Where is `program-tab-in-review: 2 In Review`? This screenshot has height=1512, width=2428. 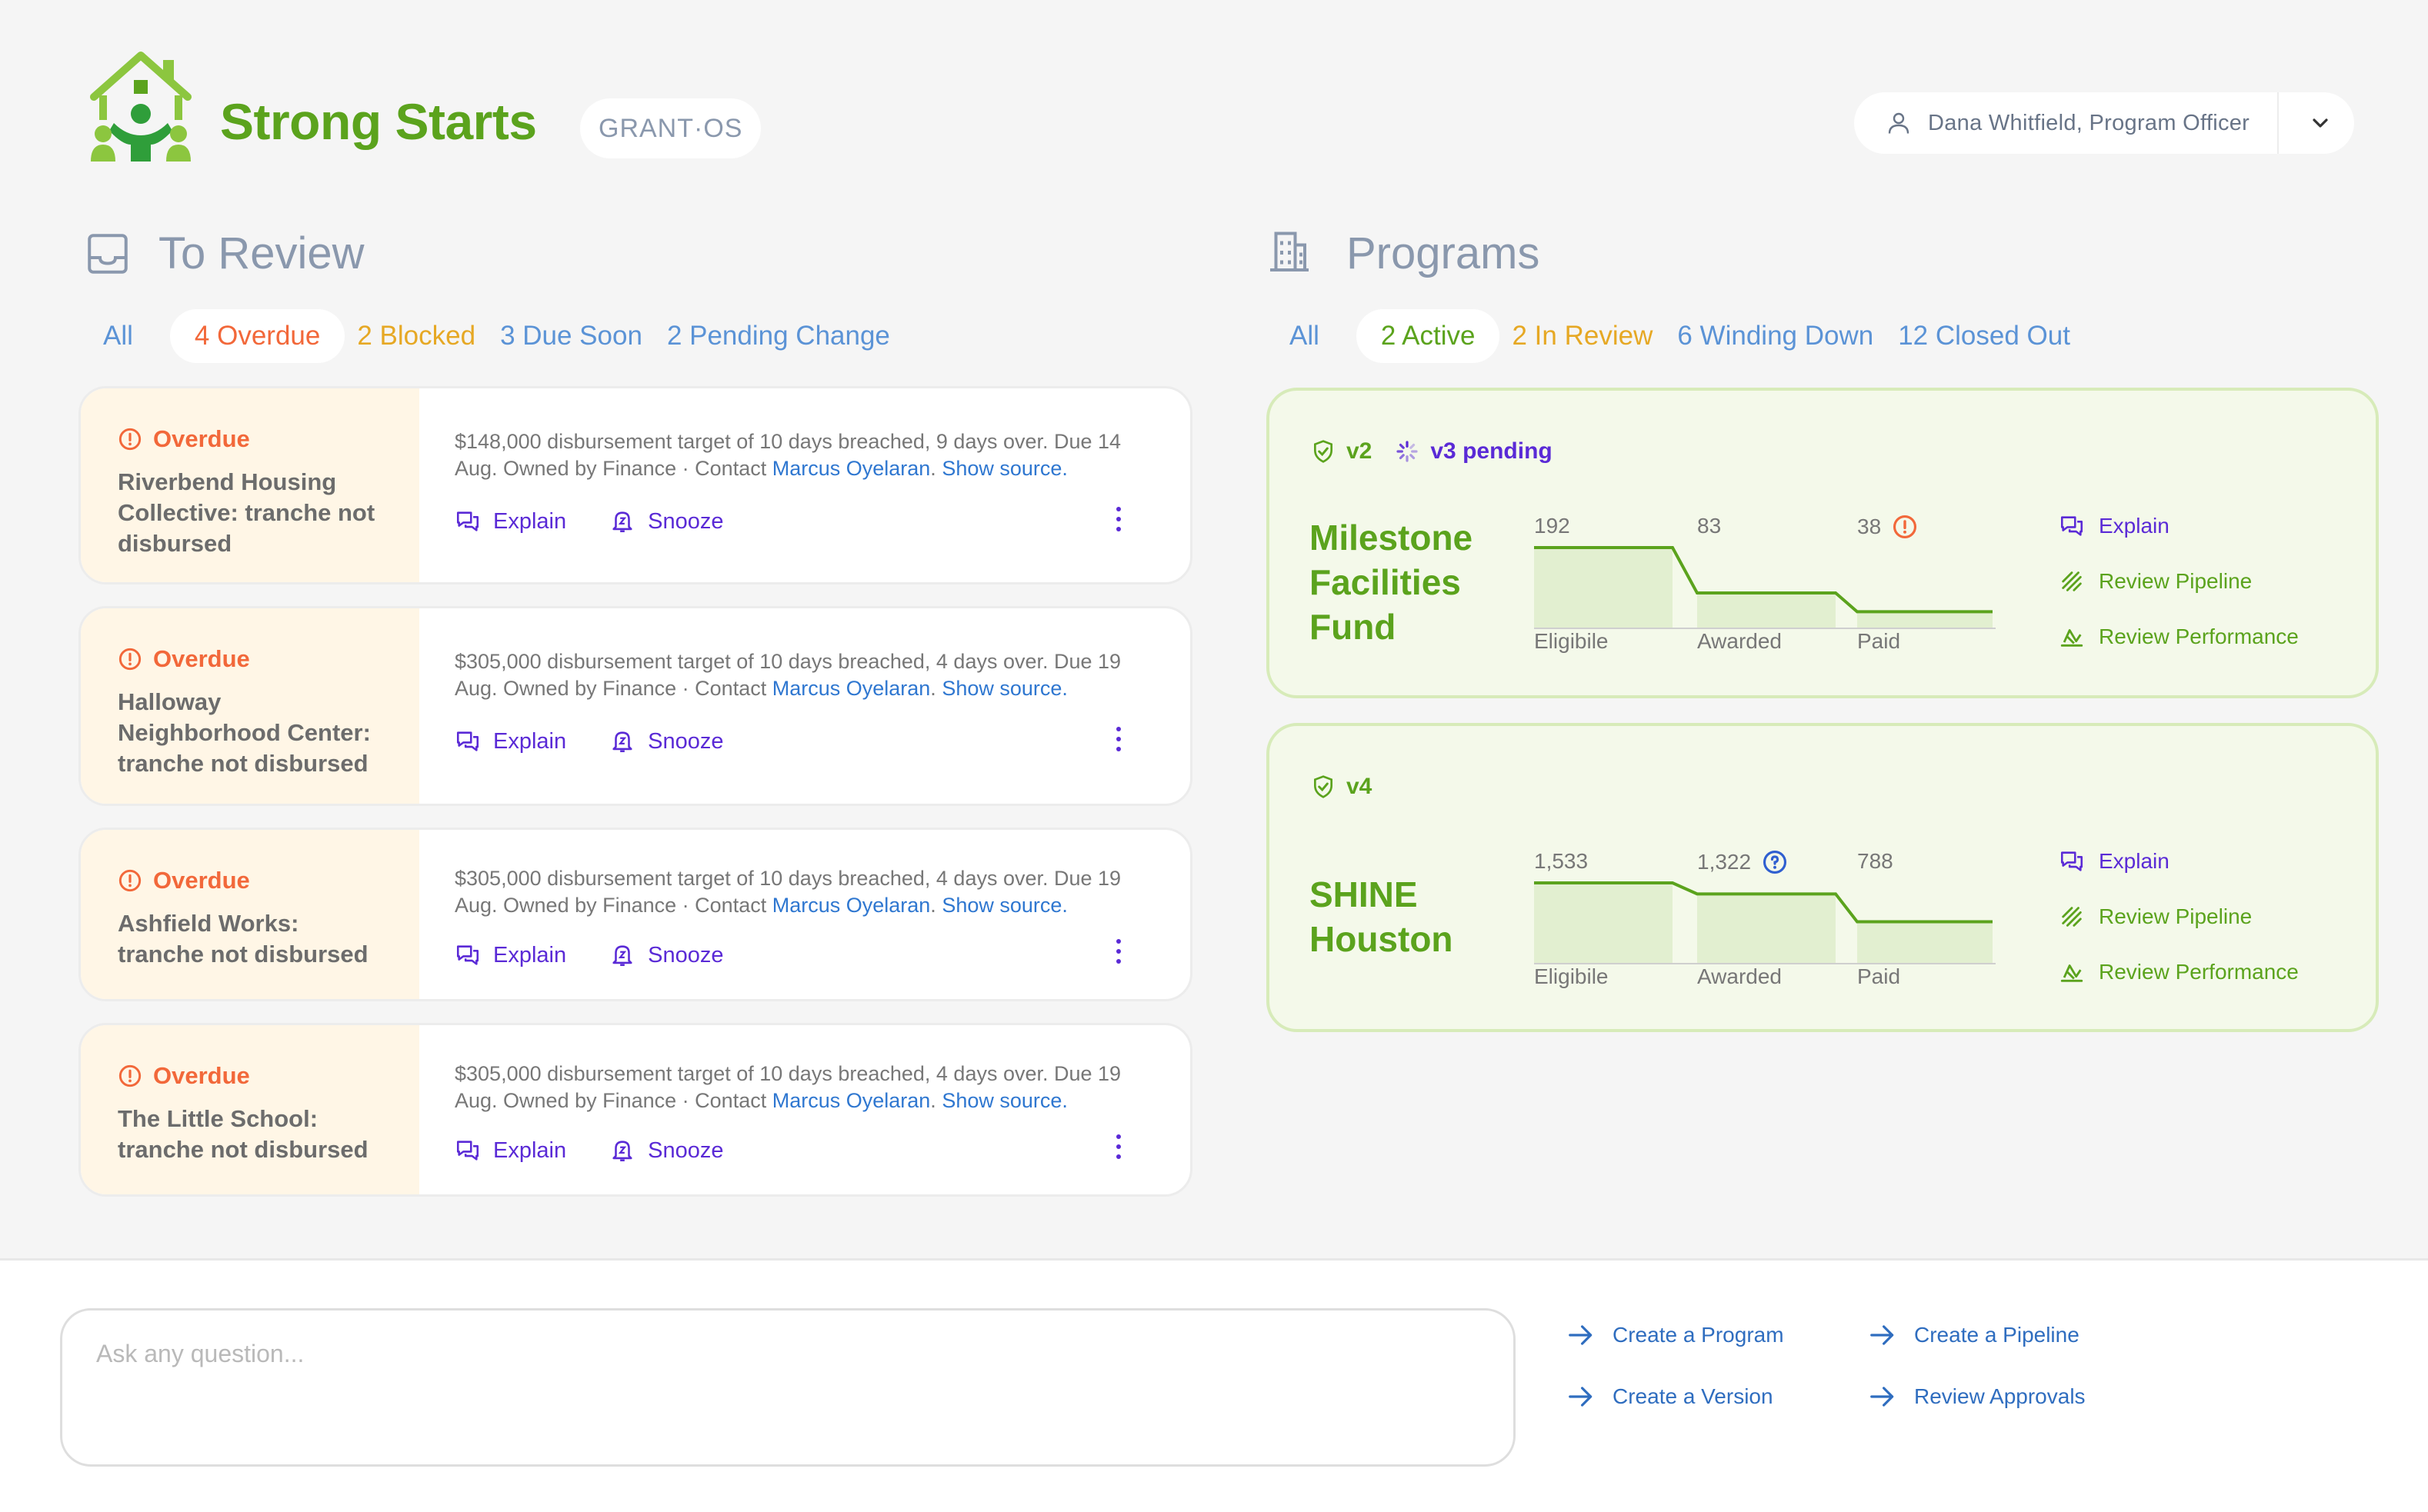
program-tab-in-review: 2 In Review is located at coordinates (1582, 336).